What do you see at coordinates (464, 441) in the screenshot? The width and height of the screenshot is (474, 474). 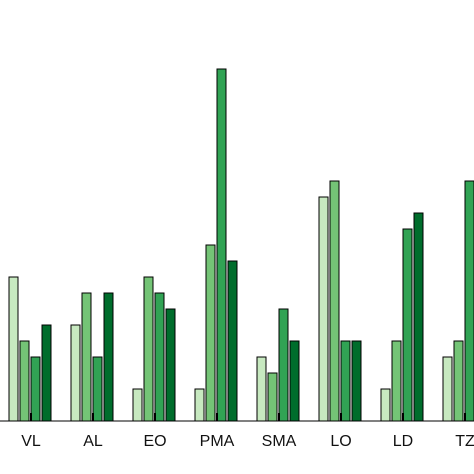 I see `x-tick-label: TZ` at bounding box center [464, 441].